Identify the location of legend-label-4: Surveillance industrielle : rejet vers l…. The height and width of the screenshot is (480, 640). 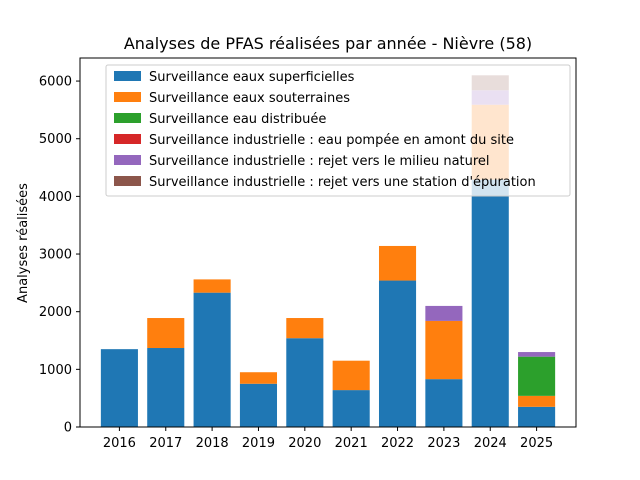
(319, 161).